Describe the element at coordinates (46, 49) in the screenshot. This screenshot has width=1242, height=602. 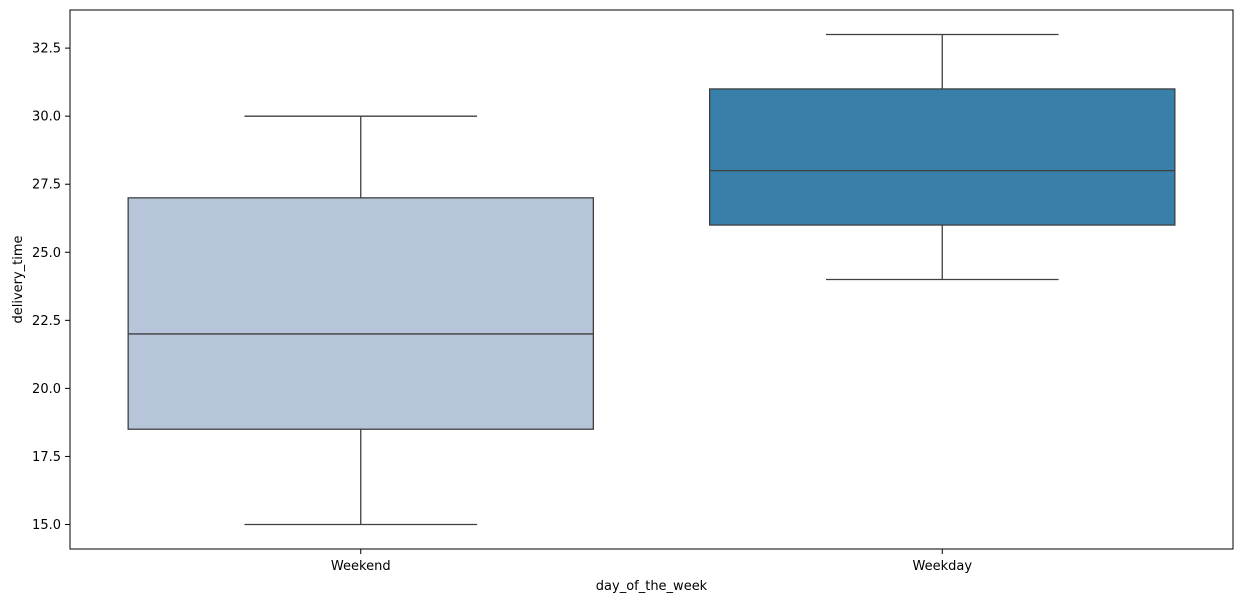
I see `y-tick-label: 32.5` at that location.